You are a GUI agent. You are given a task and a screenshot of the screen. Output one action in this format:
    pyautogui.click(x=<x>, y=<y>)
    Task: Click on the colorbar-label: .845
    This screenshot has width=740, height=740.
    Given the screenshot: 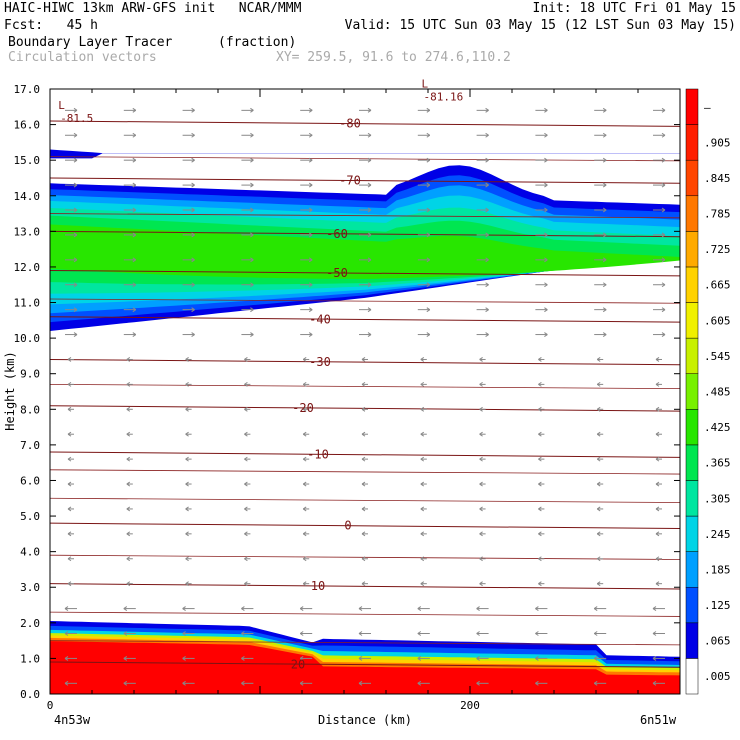 What is the action you would take?
    pyautogui.click(x=717, y=178)
    